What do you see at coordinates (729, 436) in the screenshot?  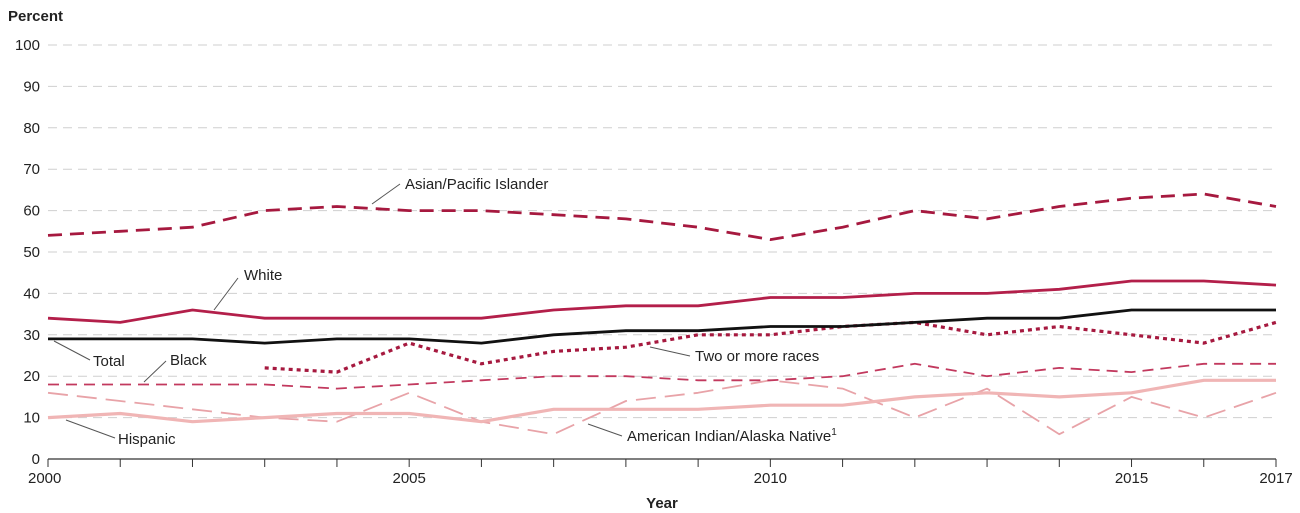 I see `series-label-american-indian-text: American Indian/Alaska Native` at bounding box center [729, 436].